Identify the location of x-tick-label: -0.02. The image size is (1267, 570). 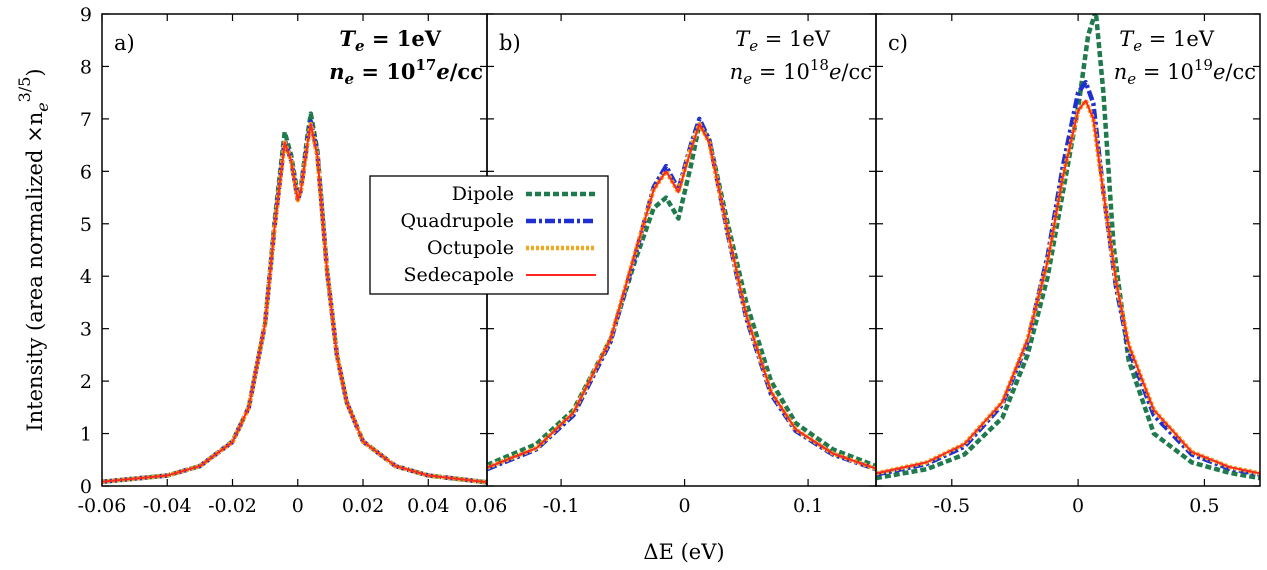
(232, 506).